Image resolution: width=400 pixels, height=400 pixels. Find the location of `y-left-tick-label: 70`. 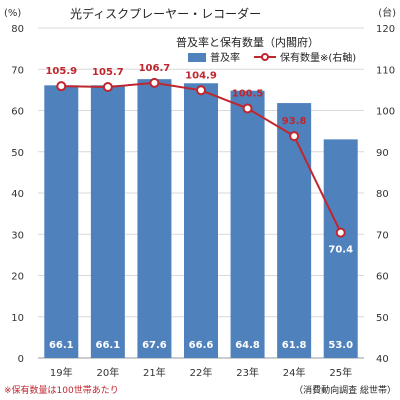

y-left-tick-label: 70 is located at coordinates (17, 70).